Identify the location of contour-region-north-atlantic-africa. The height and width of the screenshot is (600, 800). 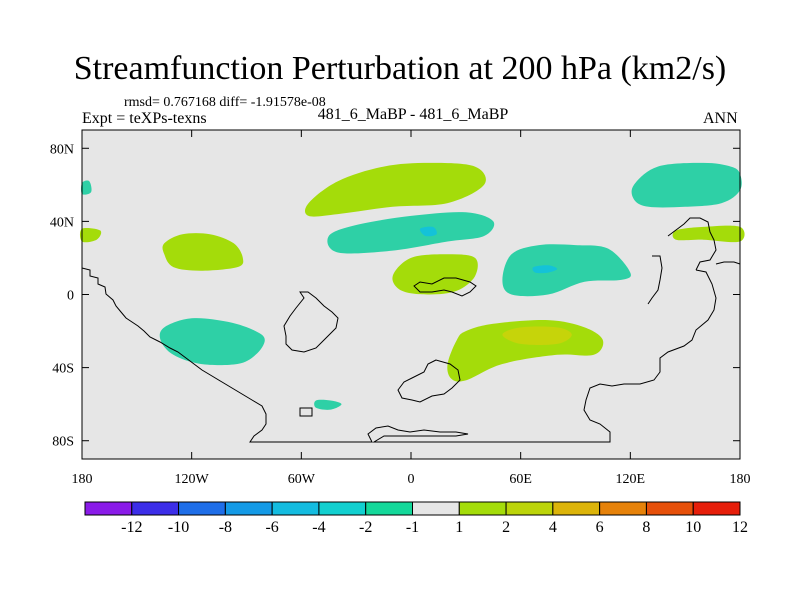
(411, 233).